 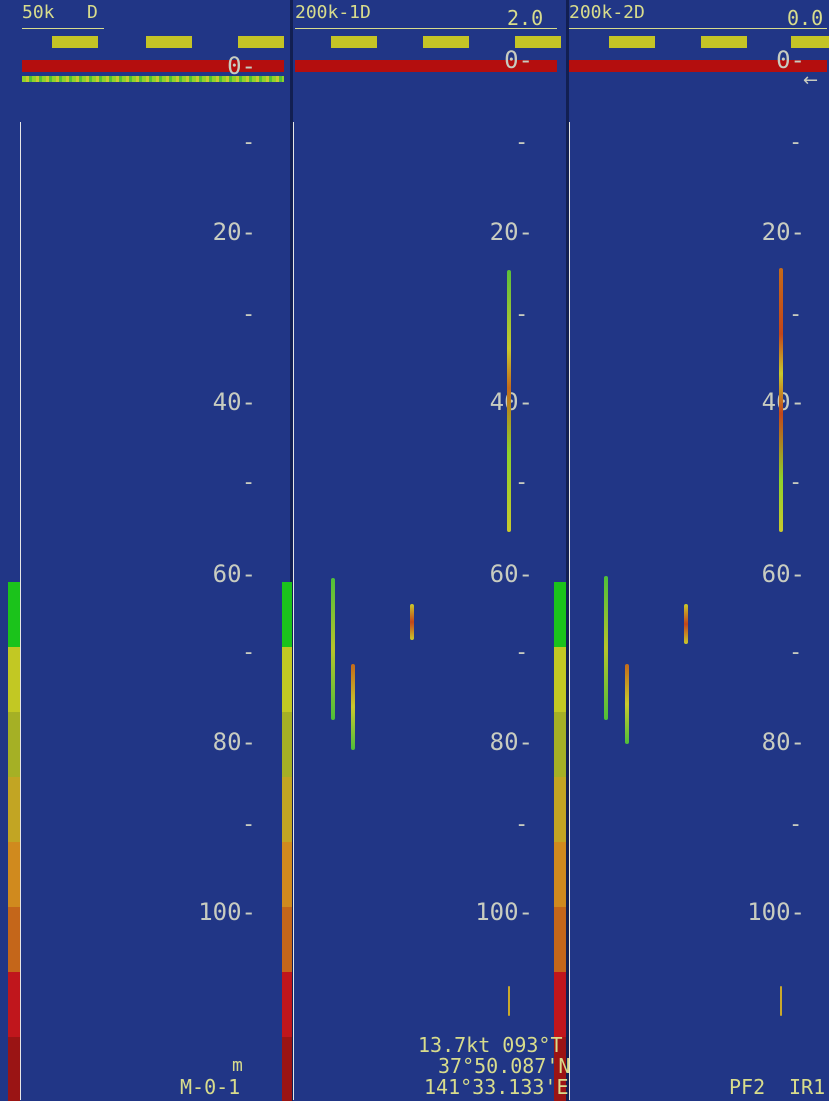 What do you see at coordinates (60, 12) in the screenshot?
I see `frequency-label-50k: 50k D` at bounding box center [60, 12].